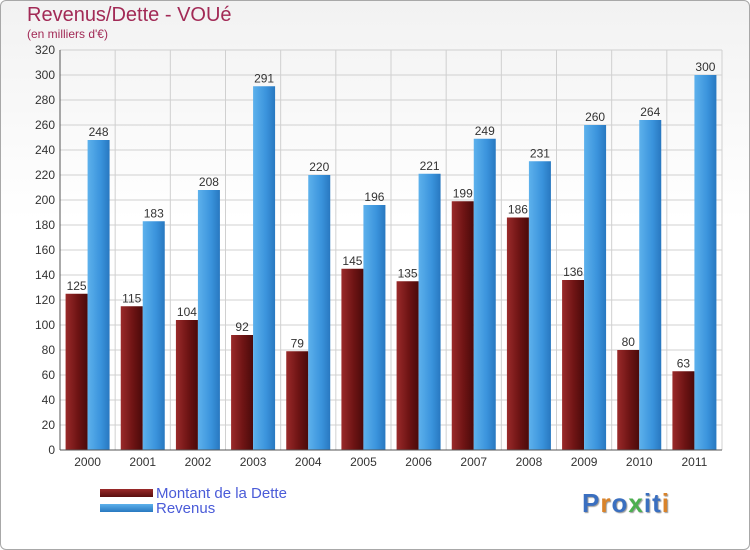 This screenshot has width=750, height=550. Describe the element at coordinates (584, 462) in the screenshot. I see `x-tick-label: 2009` at that location.